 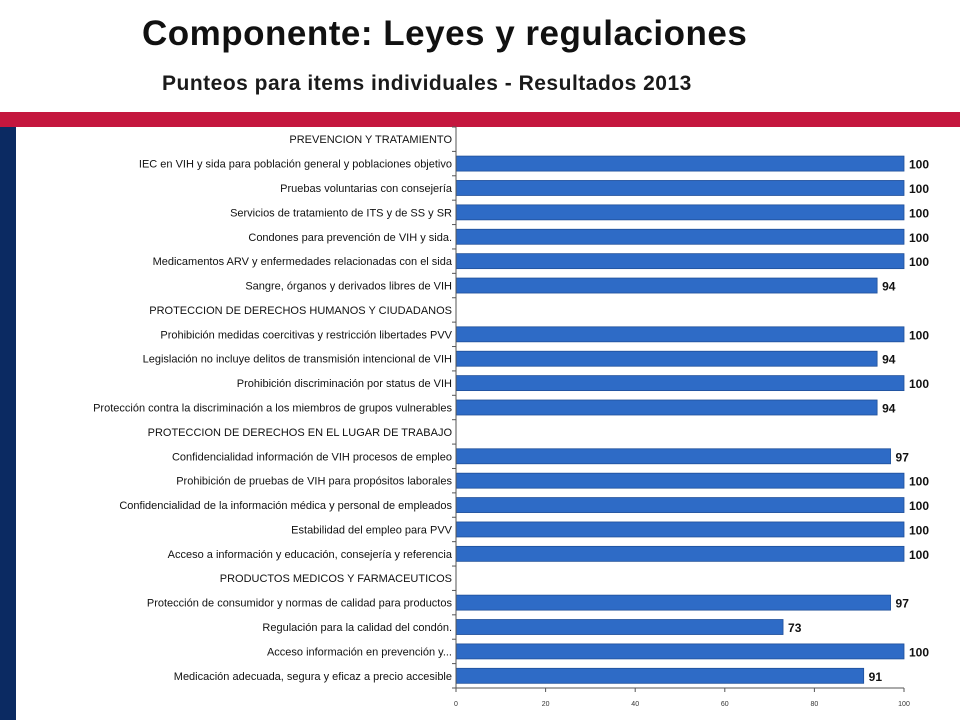 What do you see at coordinates (635, 704) in the screenshot?
I see `x-tick-label: 40` at bounding box center [635, 704].